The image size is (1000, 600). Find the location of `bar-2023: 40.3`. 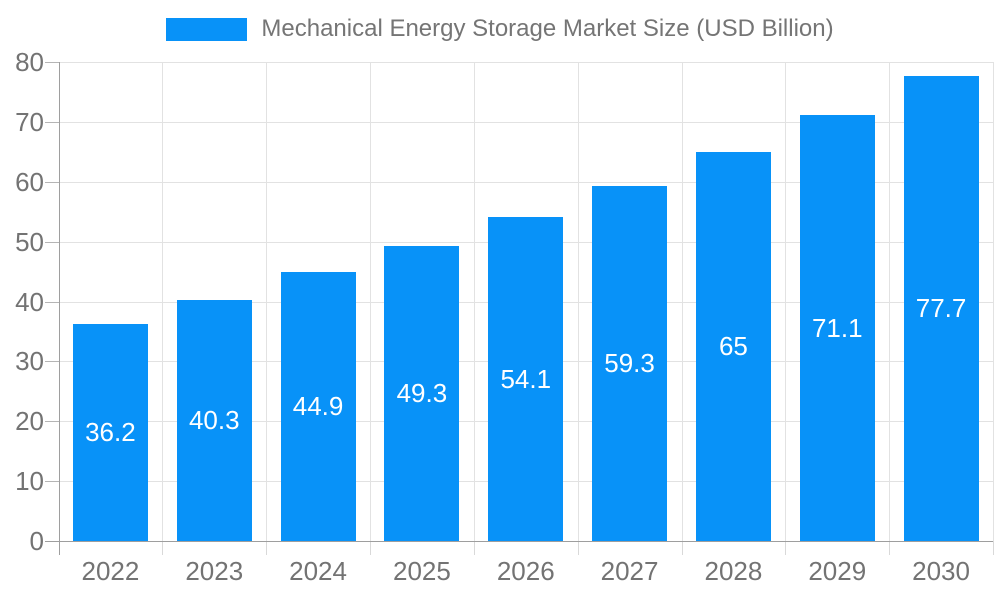

bar-2023: 40.3 is located at coordinates (214, 420).